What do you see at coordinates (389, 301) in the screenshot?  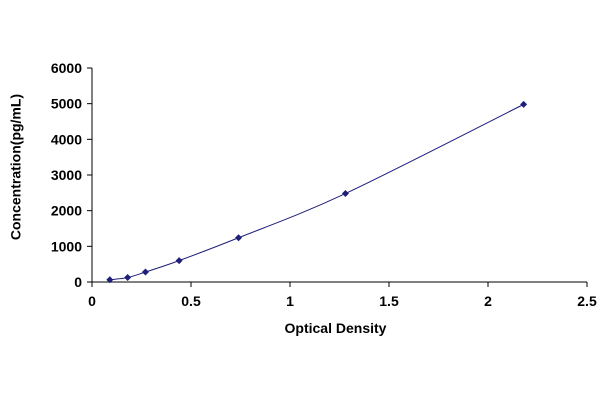 I see `x-tick-label: 1.5` at bounding box center [389, 301].